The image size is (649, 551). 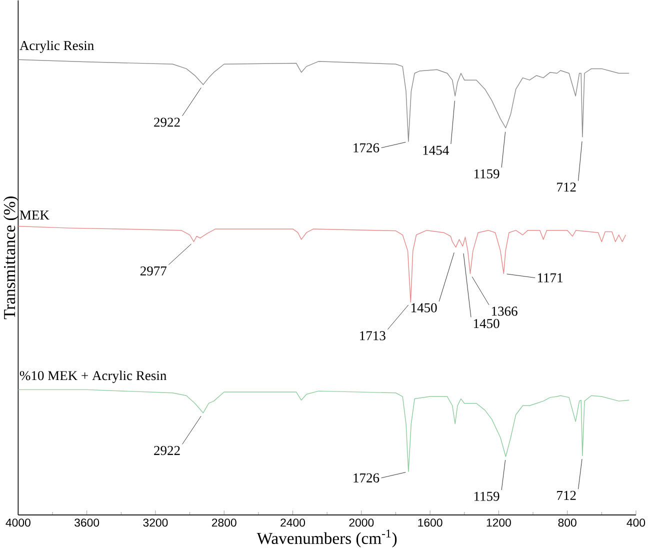 What do you see at coordinates (153, 271) in the screenshot?
I see `annotation: 2977` at bounding box center [153, 271].